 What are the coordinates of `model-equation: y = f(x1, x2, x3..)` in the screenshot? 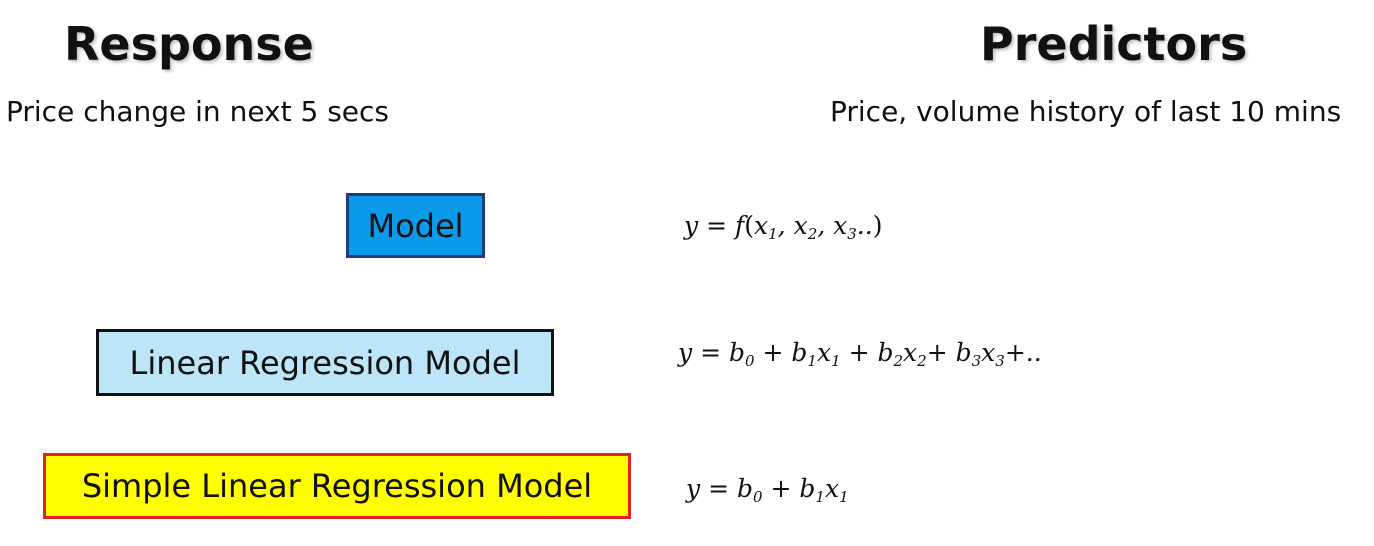 It's located at (783, 227).